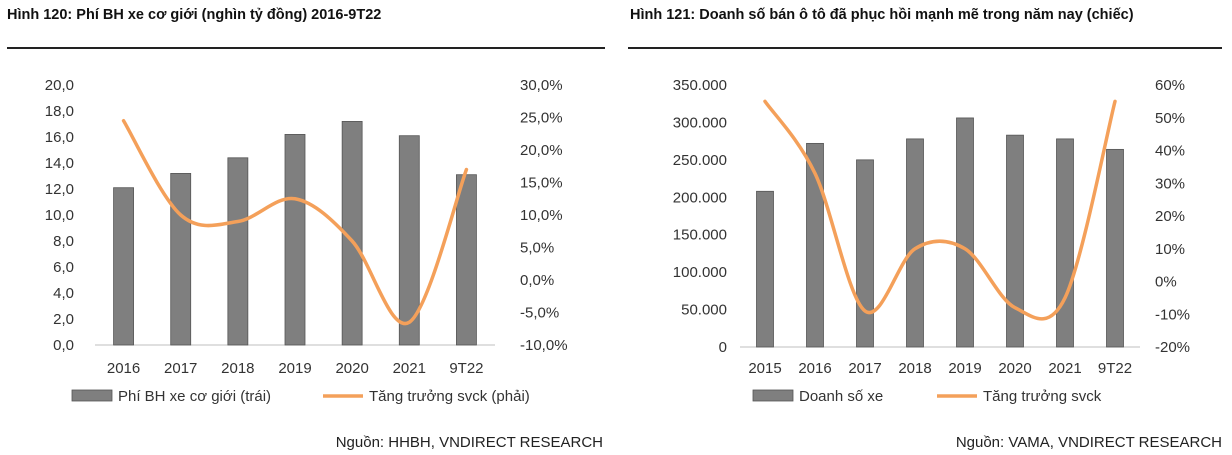 The width and height of the screenshot is (1232, 455). What do you see at coordinates (541, 183) in the screenshot?
I see `right-axis-tick-label: 15,0%` at bounding box center [541, 183].